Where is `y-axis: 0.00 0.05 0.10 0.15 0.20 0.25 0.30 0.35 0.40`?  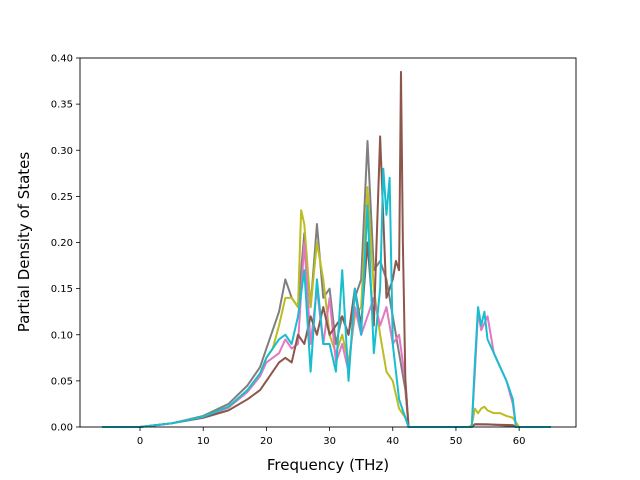 y-axis: 0.00 0.05 0.10 0.15 0.20 0.25 0.30 0.35 0.40 is located at coordinates (65, 244).